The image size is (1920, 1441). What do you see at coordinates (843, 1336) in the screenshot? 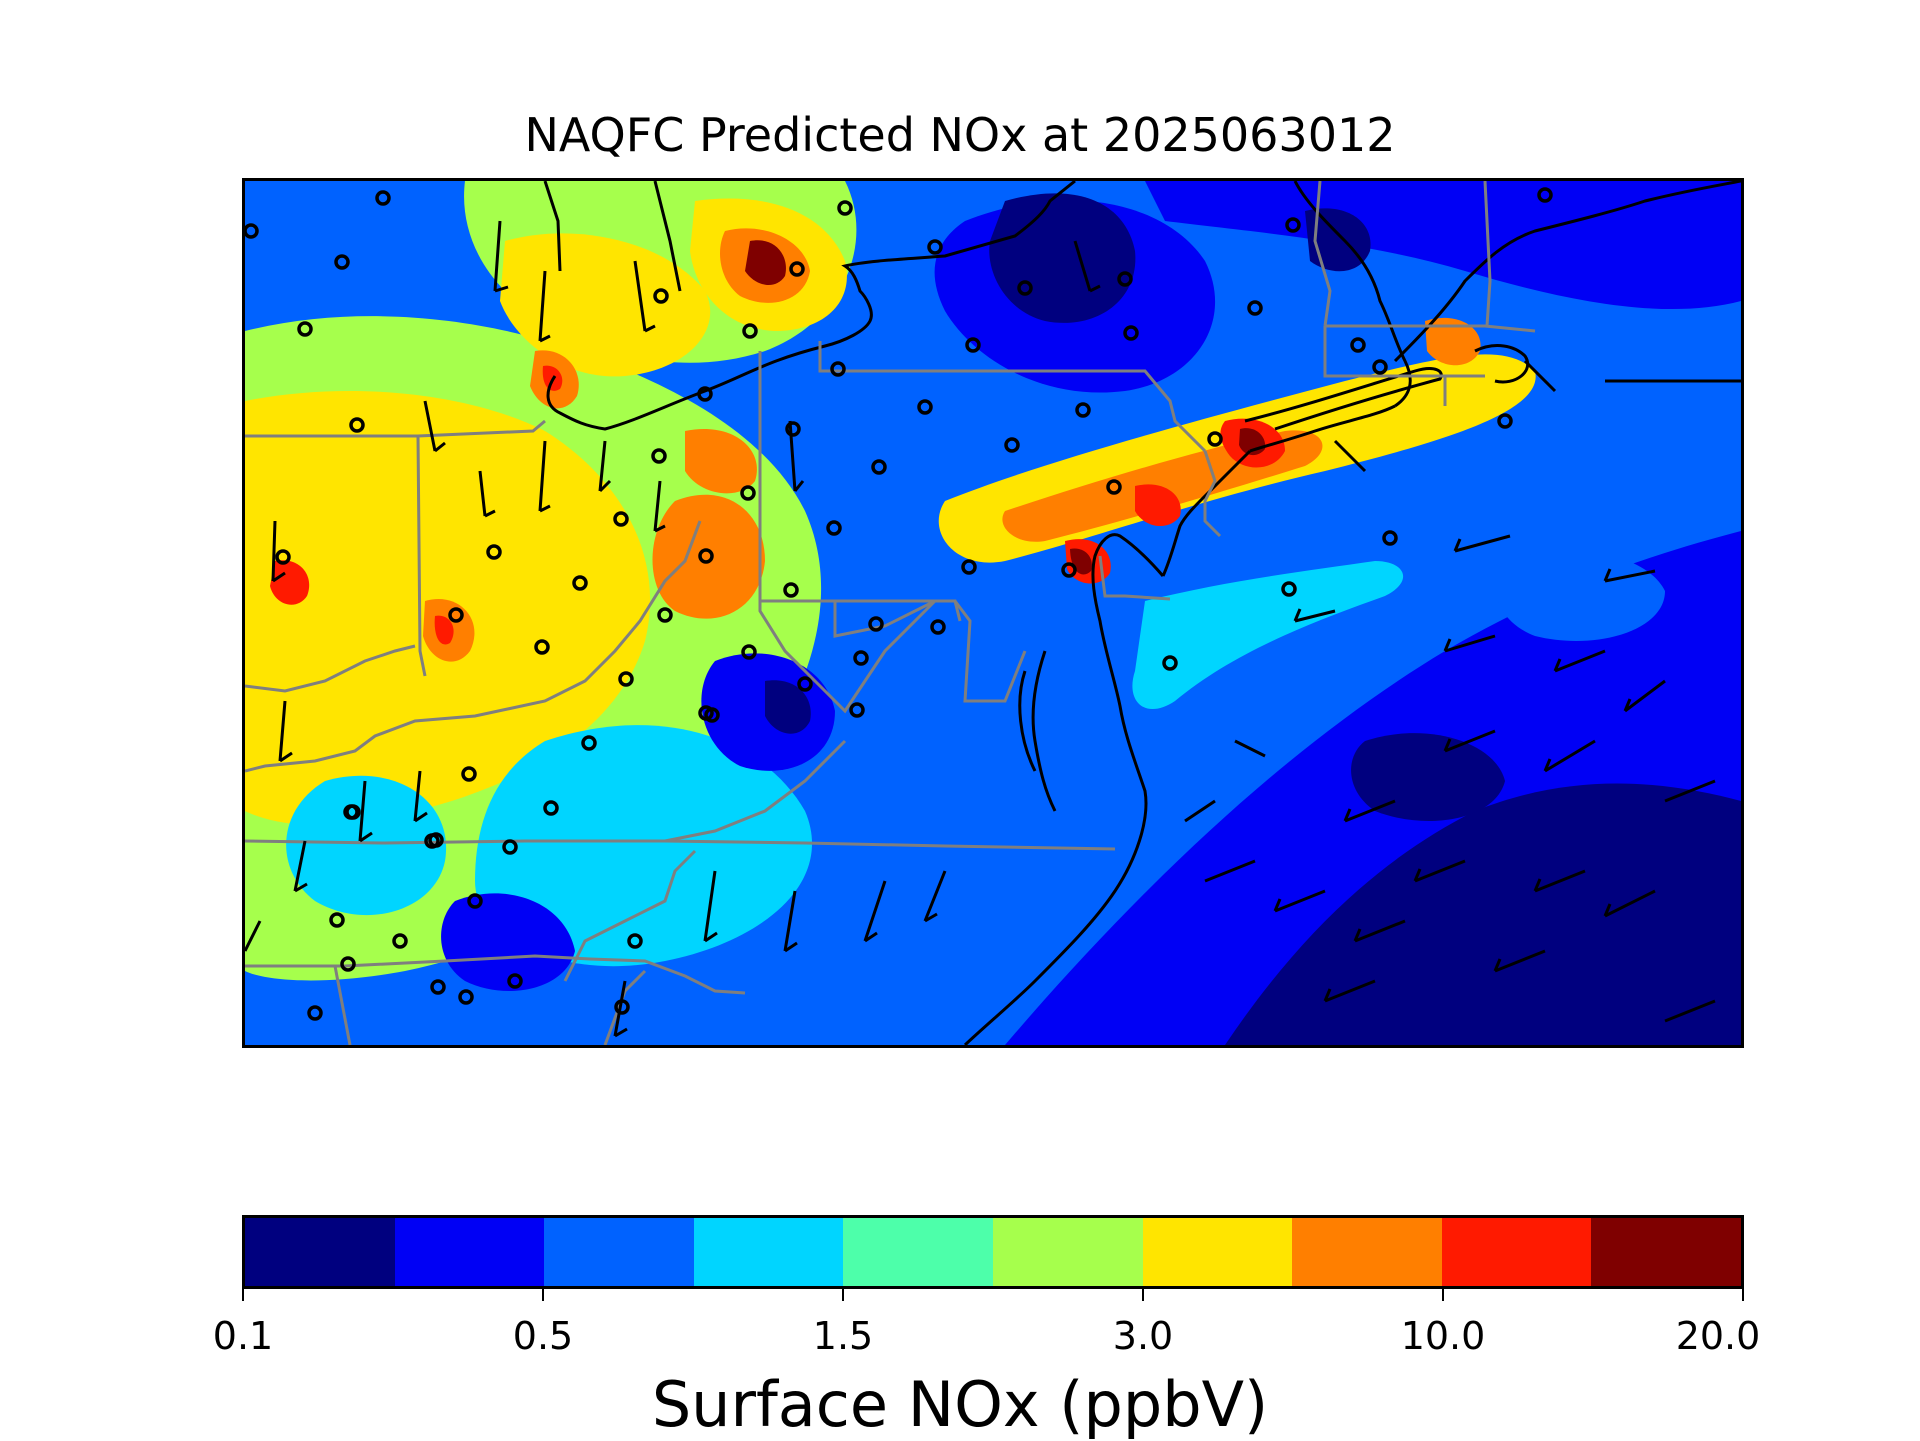
I see `colorbar-tick-label: 1.5` at bounding box center [843, 1336].